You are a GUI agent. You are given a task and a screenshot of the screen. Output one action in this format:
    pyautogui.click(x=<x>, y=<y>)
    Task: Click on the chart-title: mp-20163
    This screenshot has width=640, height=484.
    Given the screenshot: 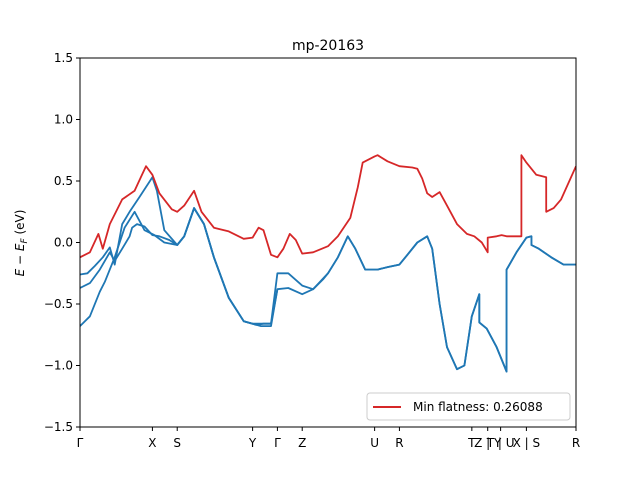 What is the action you would take?
    pyautogui.click(x=328, y=46)
    